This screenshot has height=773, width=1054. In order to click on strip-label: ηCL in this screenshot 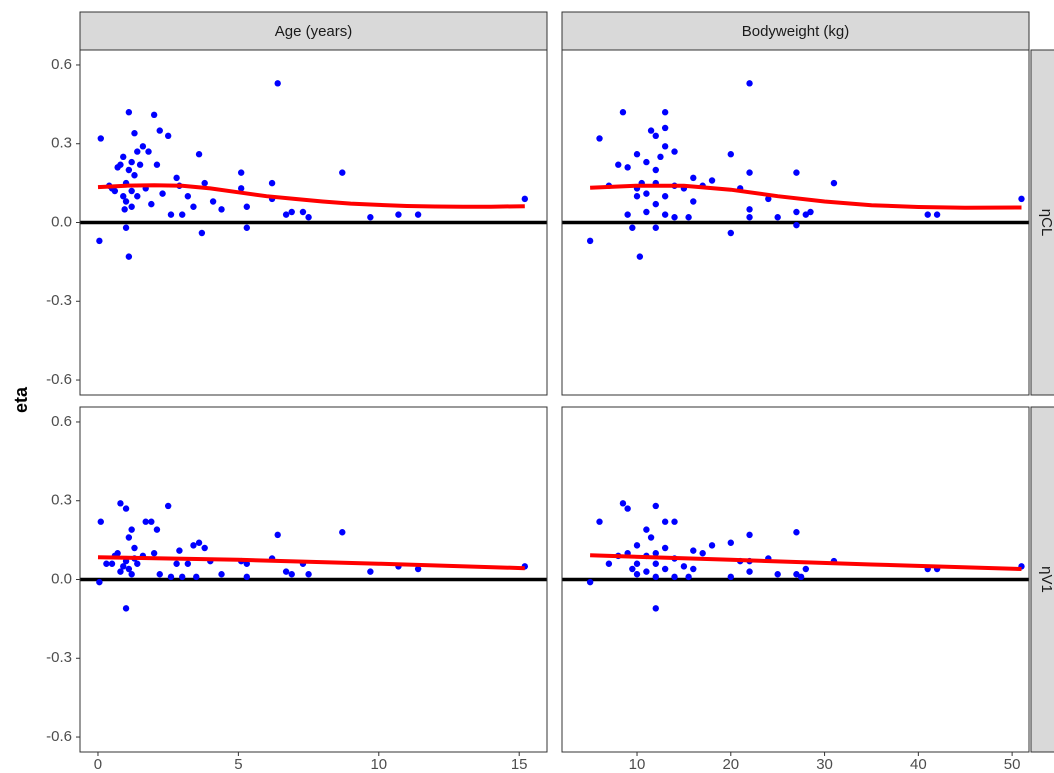, I will do `click(1046, 223)`.